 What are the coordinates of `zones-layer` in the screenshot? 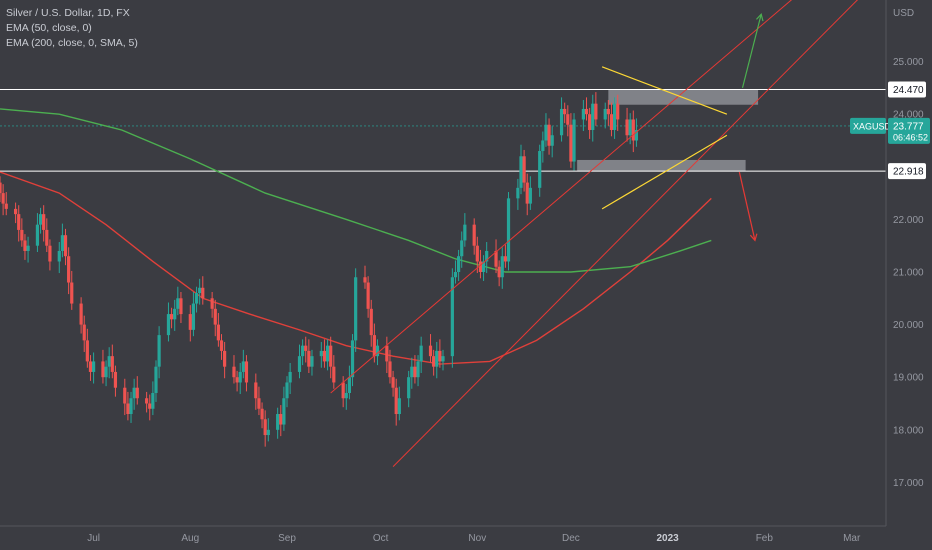 It's located at (668, 130).